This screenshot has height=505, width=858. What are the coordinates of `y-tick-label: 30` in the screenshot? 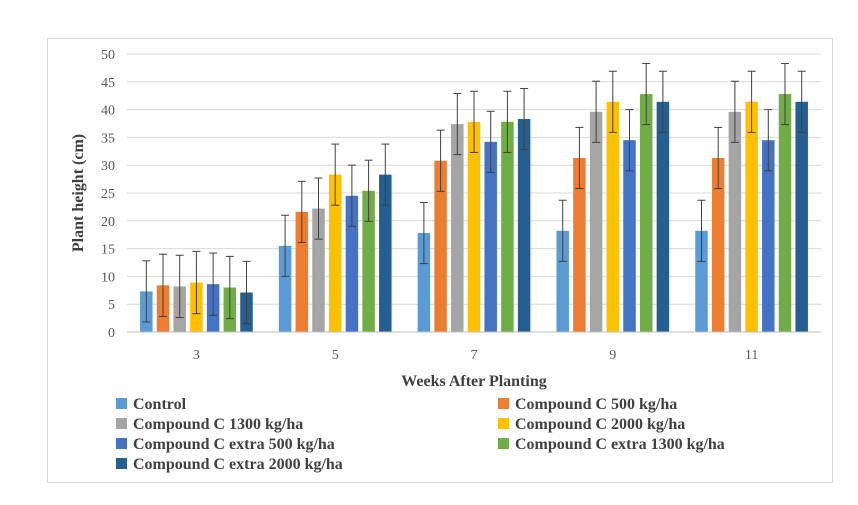 It's located at (108, 166).